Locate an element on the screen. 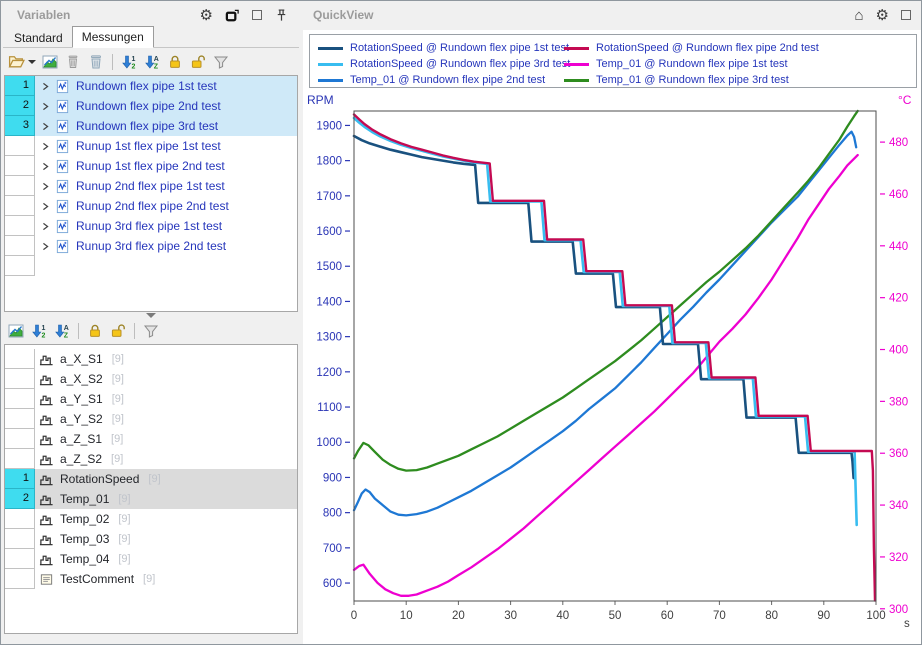 Image resolution: width=922 pixels, height=645 pixels. row-number-cell: 2 is located at coordinates (20, 106).